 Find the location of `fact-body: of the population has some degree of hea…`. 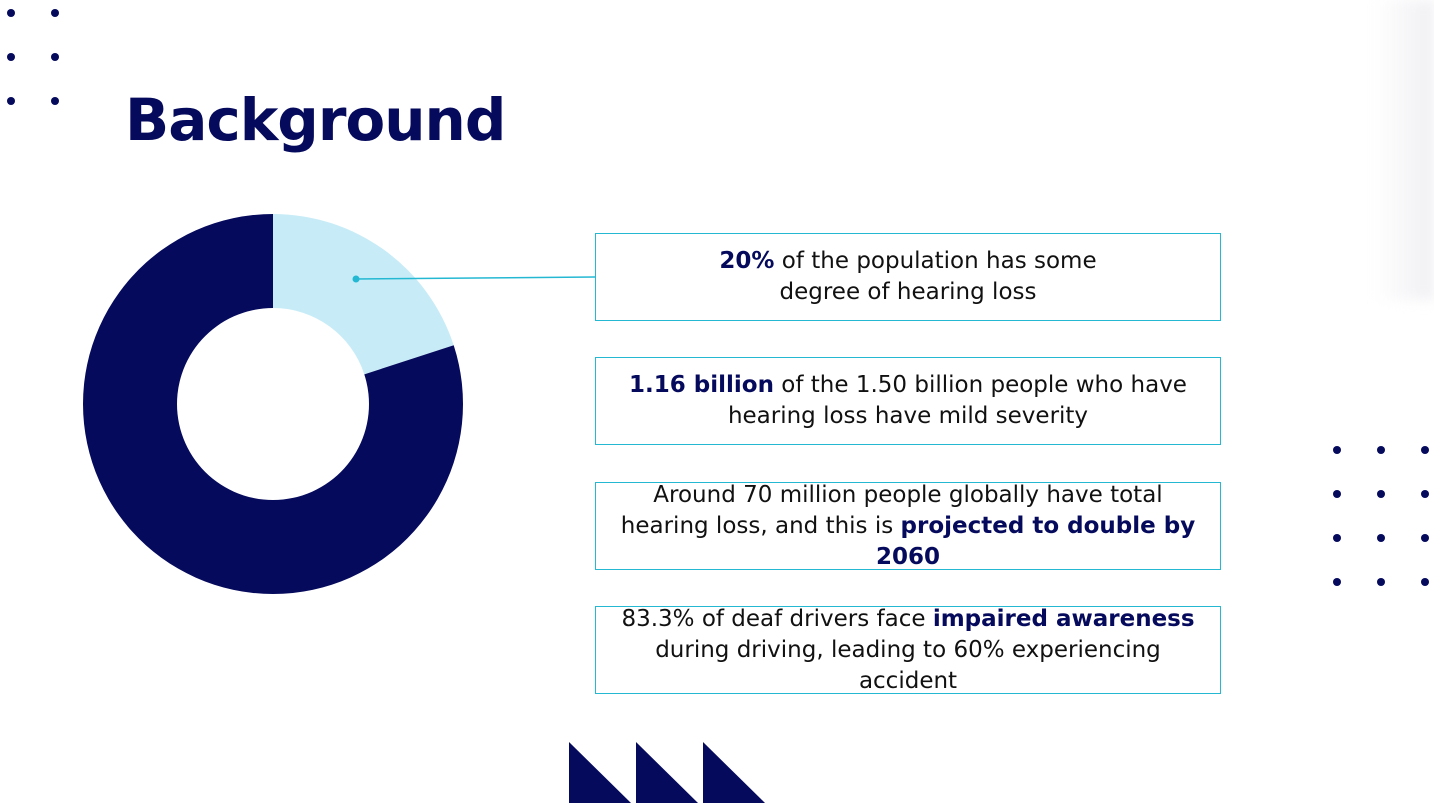

fact-body: of the population has some degree of hea… is located at coordinates (935, 276).